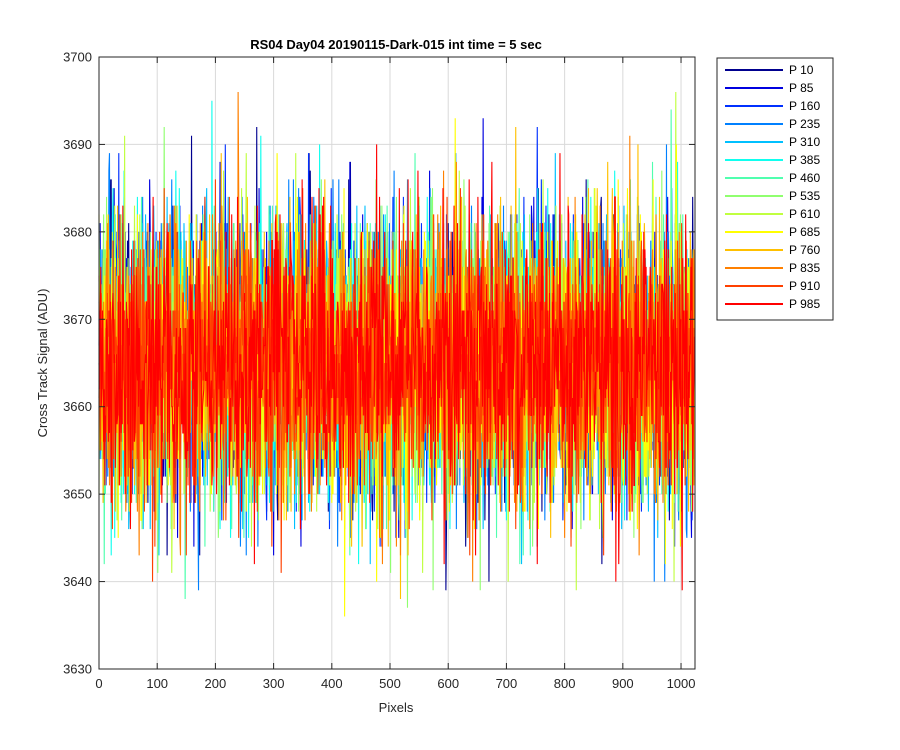 Image resolution: width=900 pixels, height=750 pixels. What do you see at coordinates (804, 124) in the screenshot?
I see `legend-entry-label: P 235` at bounding box center [804, 124].